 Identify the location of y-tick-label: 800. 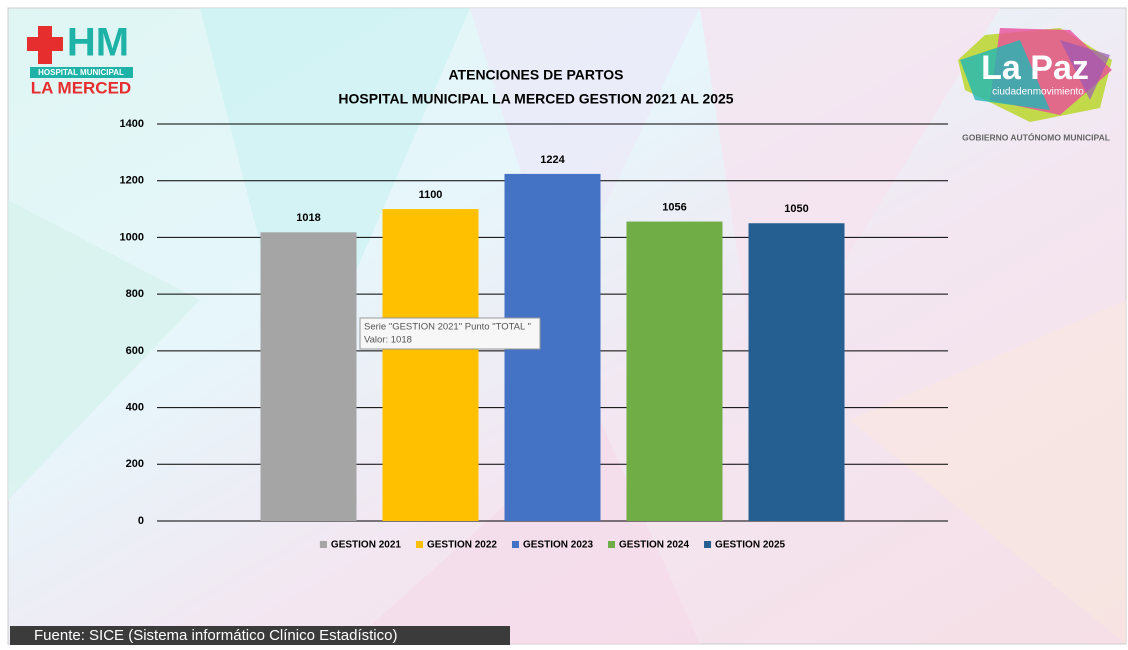
(135, 294).